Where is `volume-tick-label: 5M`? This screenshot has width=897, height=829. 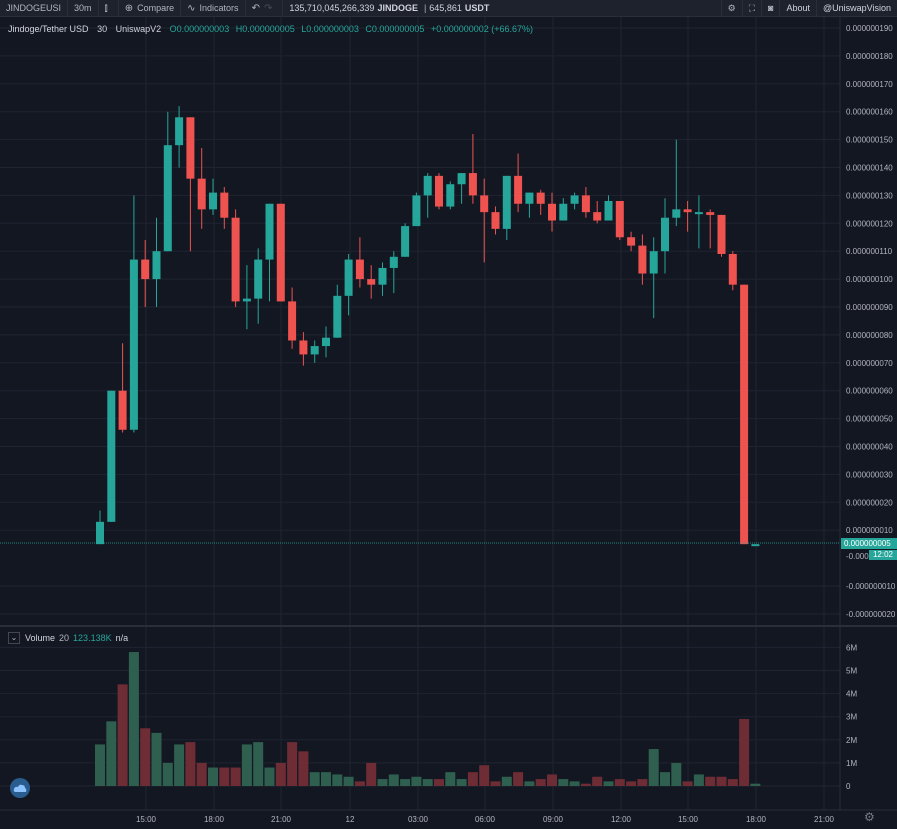
volume-tick-label: 5M is located at coordinates (851, 671).